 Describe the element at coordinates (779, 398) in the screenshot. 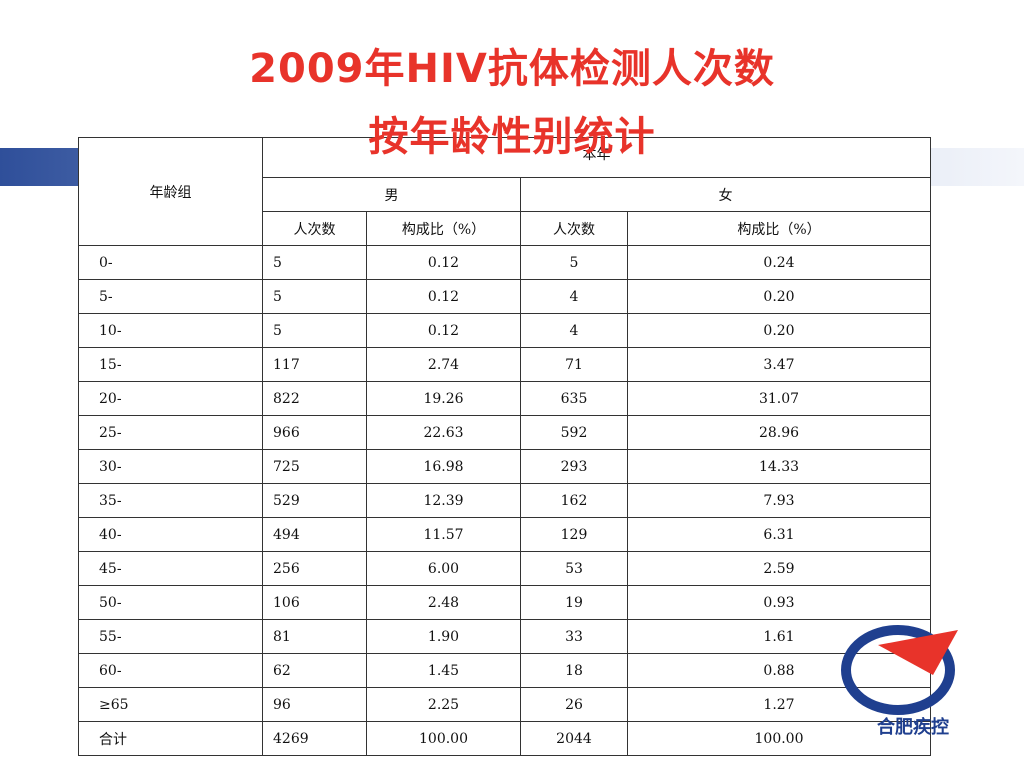

I see `table-cell: 31.07` at that location.